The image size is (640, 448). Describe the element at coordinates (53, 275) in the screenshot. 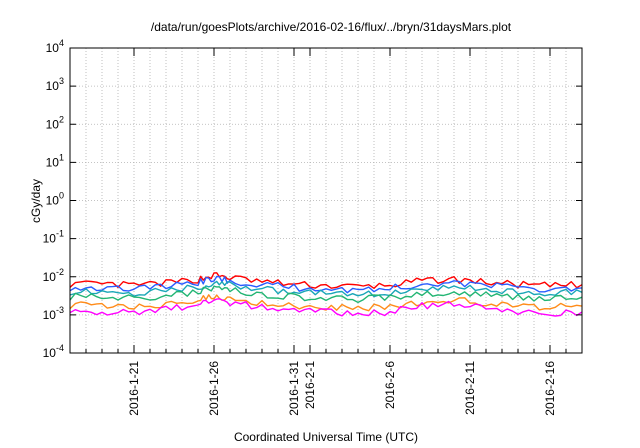

I see `y-tick-label: 10⁻²` at that location.